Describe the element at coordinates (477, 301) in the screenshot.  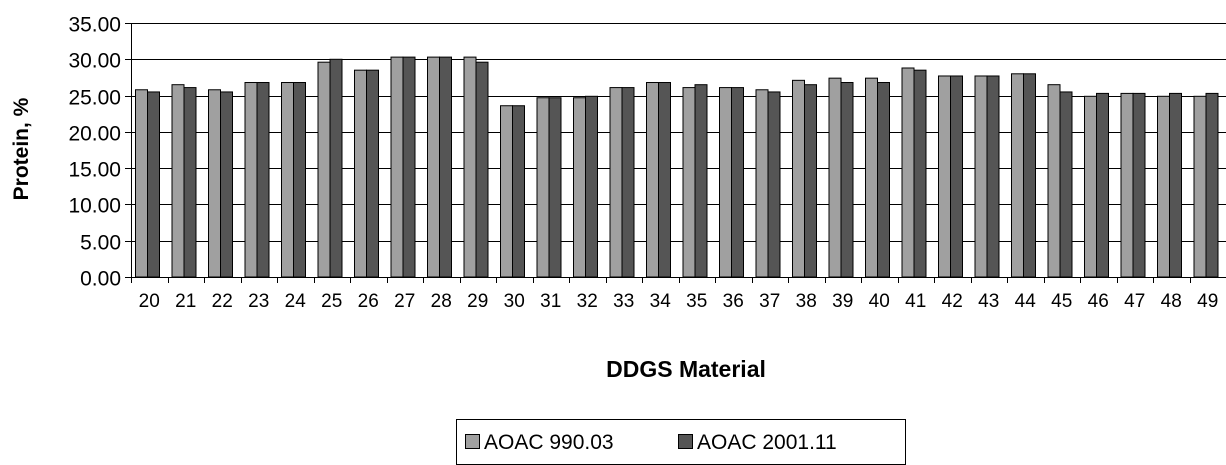
I see `x-tick-label: 29` at that location.